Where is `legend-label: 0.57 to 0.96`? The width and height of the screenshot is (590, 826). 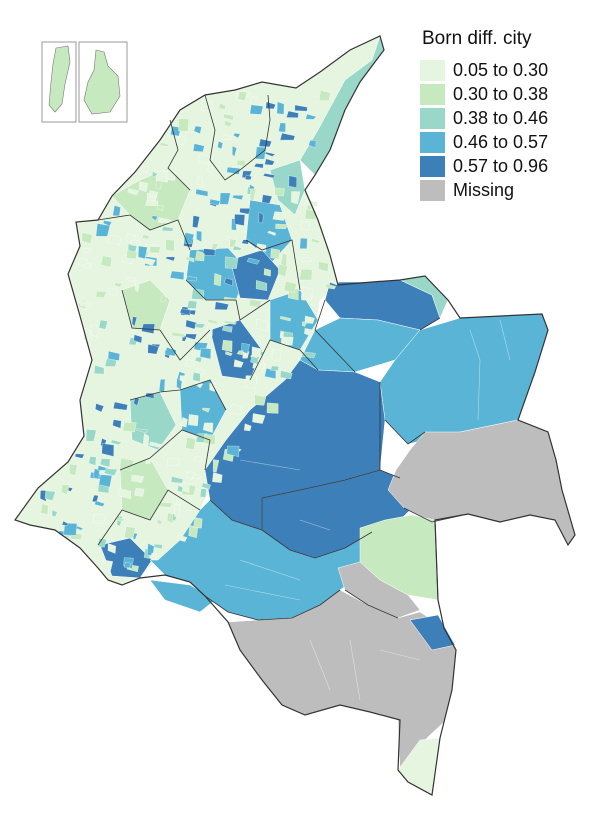 legend-label: 0.57 to 0.96 is located at coordinates (501, 165).